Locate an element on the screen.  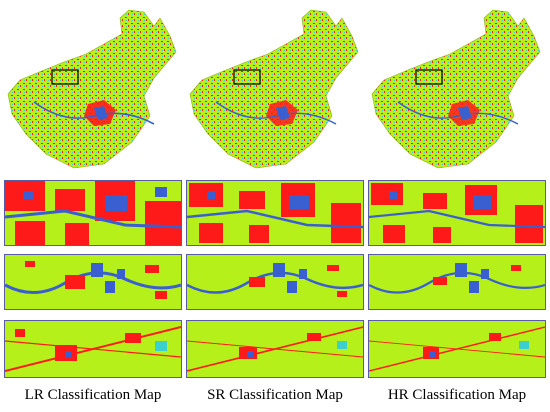
lr-field-detail is located at coordinates (93, 349).